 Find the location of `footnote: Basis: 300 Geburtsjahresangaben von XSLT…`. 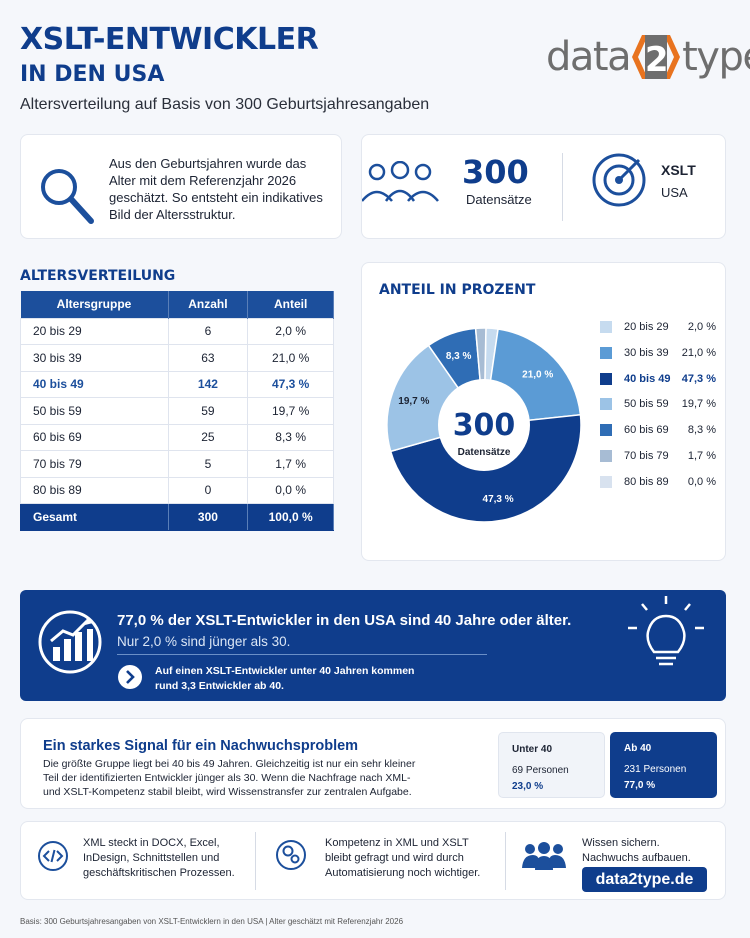

footnote: Basis: 300 Geburtsjahresangaben von XSLT… is located at coordinates (212, 921).